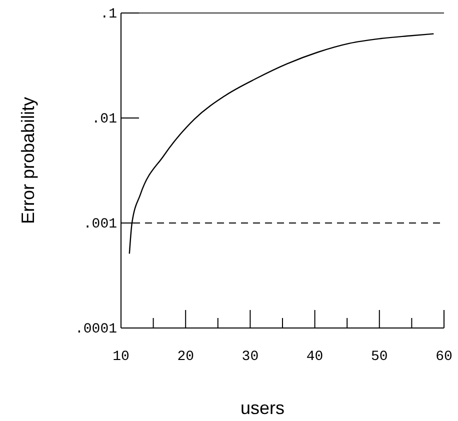  Describe the element at coordinates (100, 224) in the screenshot. I see `y-tick-label: .001` at that location.